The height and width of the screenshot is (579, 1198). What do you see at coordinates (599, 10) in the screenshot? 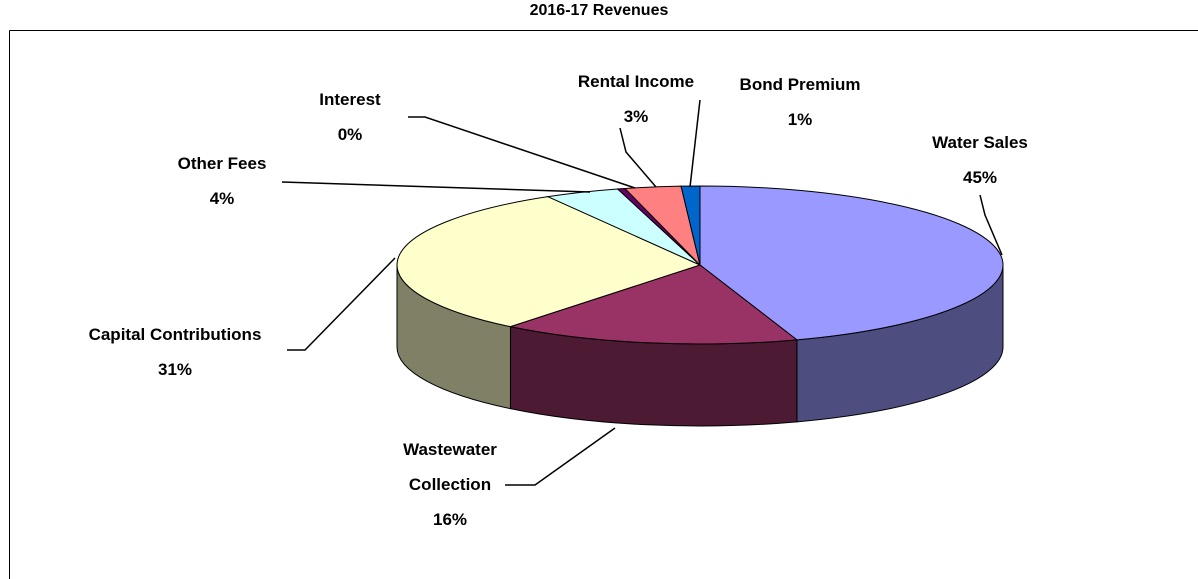
I see `chart-title: 2016-17 Revenues` at bounding box center [599, 10].